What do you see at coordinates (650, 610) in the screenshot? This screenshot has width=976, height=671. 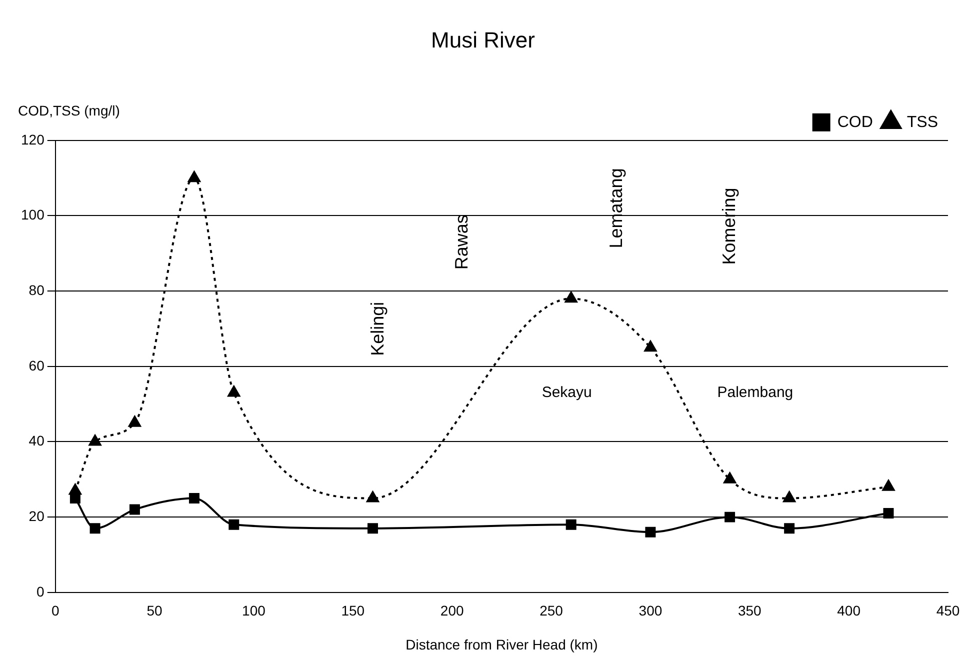 I see `x-tick-label: 300` at bounding box center [650, 610].